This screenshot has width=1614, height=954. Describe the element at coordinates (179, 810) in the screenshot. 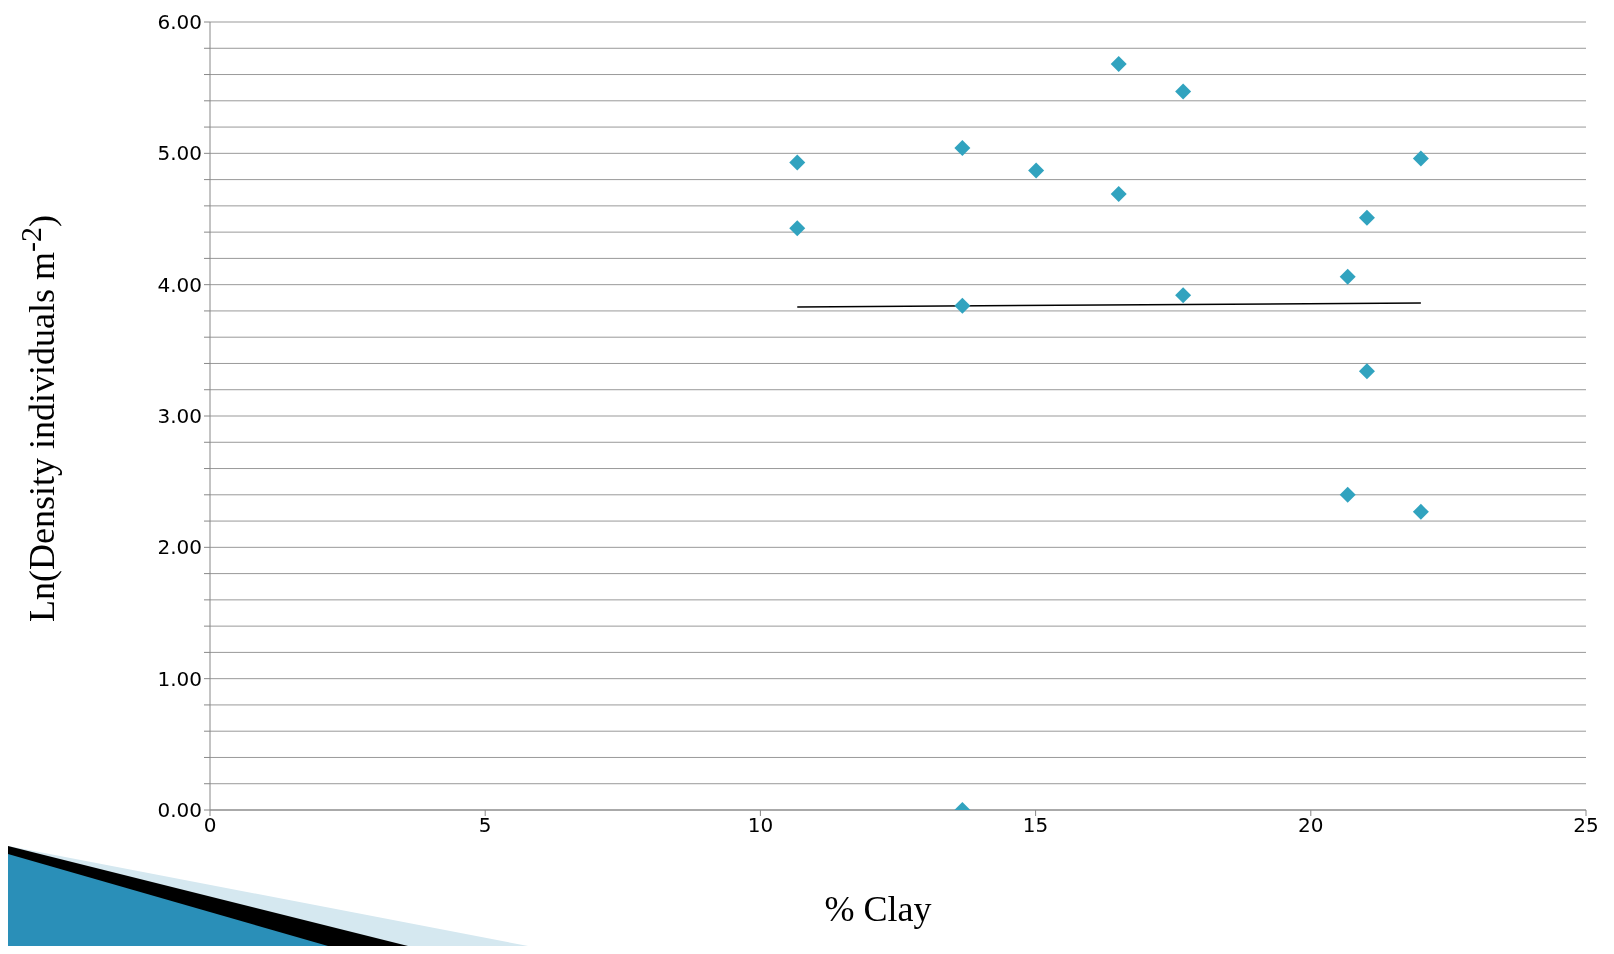

I see `y-tick-label: 0.00` at that location.